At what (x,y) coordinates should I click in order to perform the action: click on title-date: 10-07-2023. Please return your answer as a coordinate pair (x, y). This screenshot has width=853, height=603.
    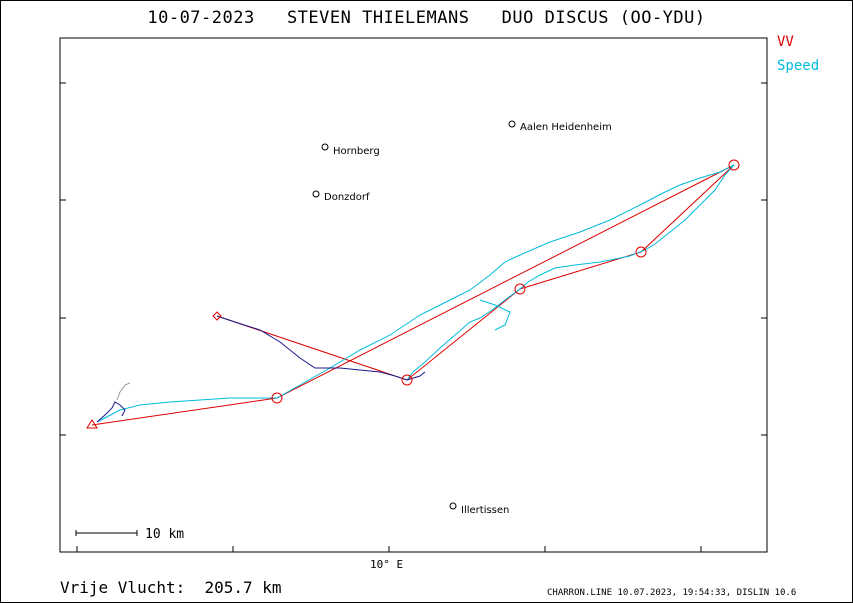
    Looking at the image, I should click on (201, 18).